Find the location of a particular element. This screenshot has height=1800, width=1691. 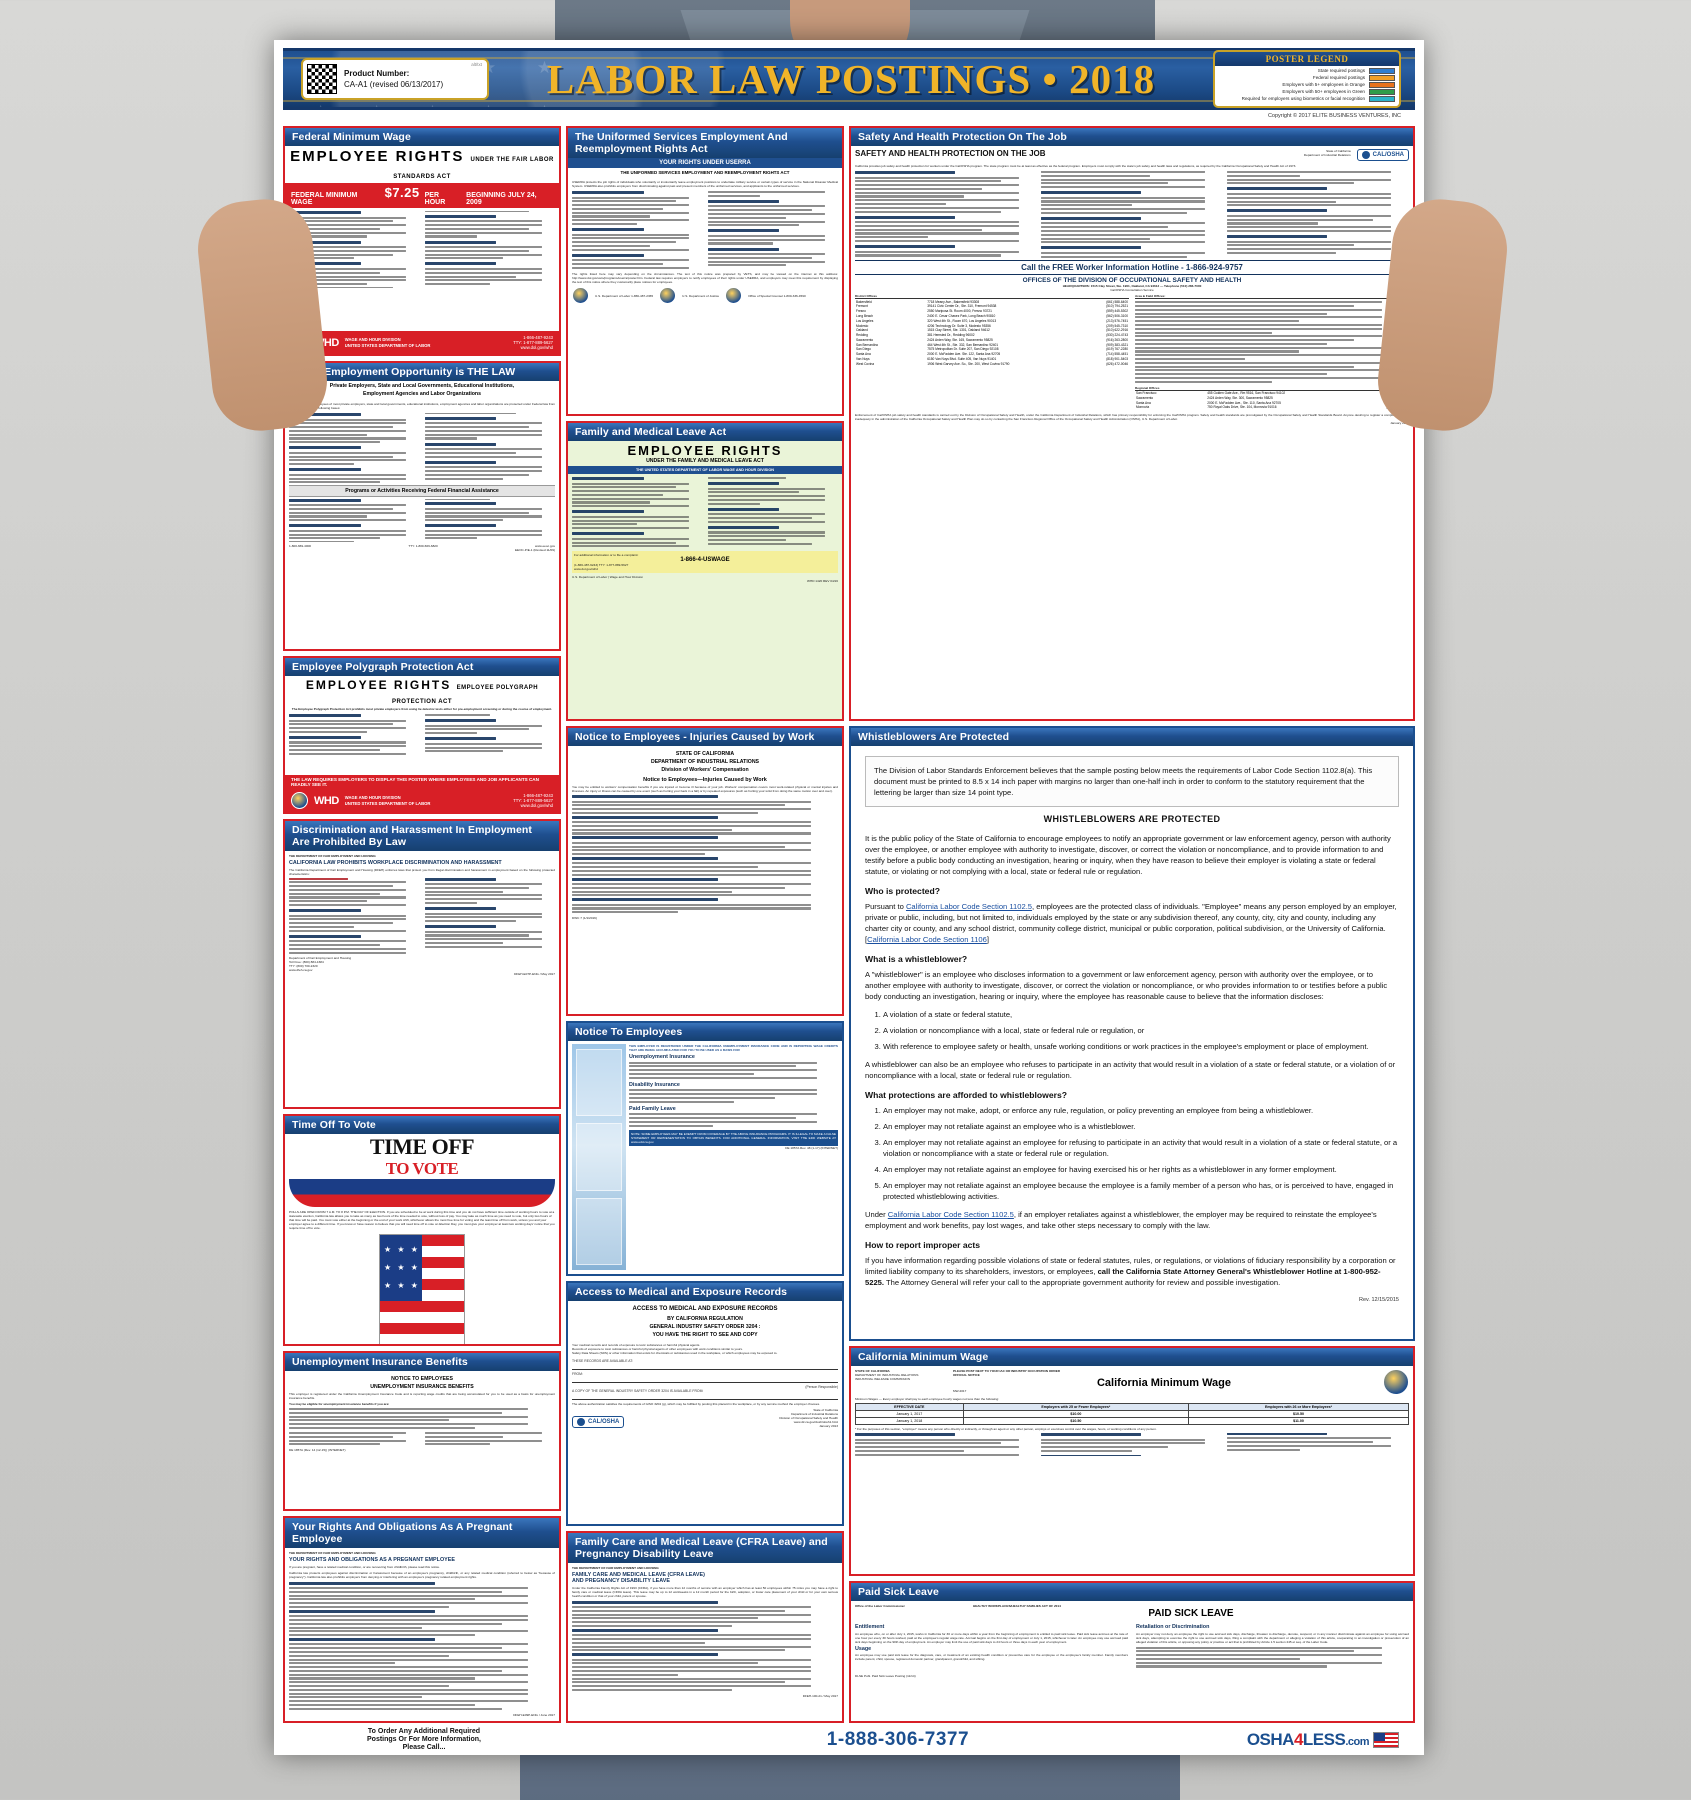

sh-title: SAFETY AND HEALTH PROTECTION ON THE JOB is located at coordinates (950, 153).